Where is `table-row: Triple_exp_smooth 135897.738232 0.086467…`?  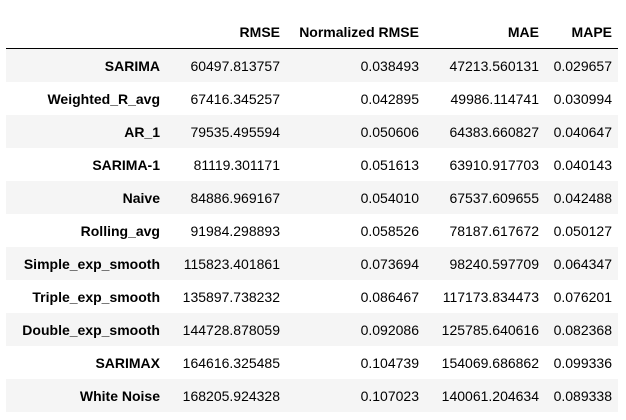
table-row: Triple_exp_smooth 135897.738232 0.086467… is located at coordinates (312, 296).